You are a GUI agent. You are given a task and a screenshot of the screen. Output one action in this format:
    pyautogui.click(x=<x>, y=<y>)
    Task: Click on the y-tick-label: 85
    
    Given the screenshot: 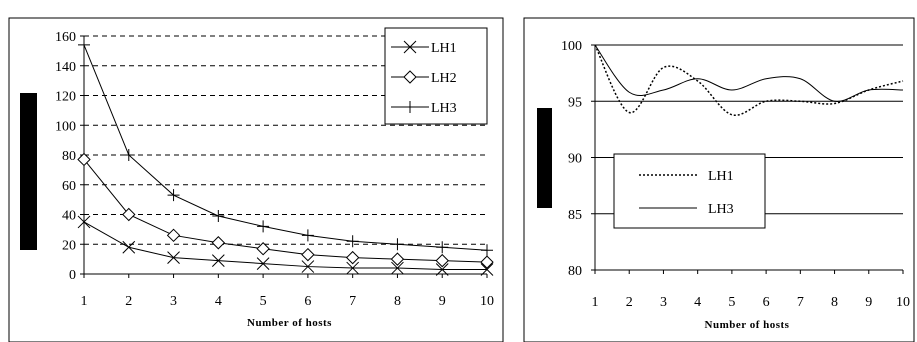 What is the action you would take?
    pyautogui.click(x=575, y=215)
    